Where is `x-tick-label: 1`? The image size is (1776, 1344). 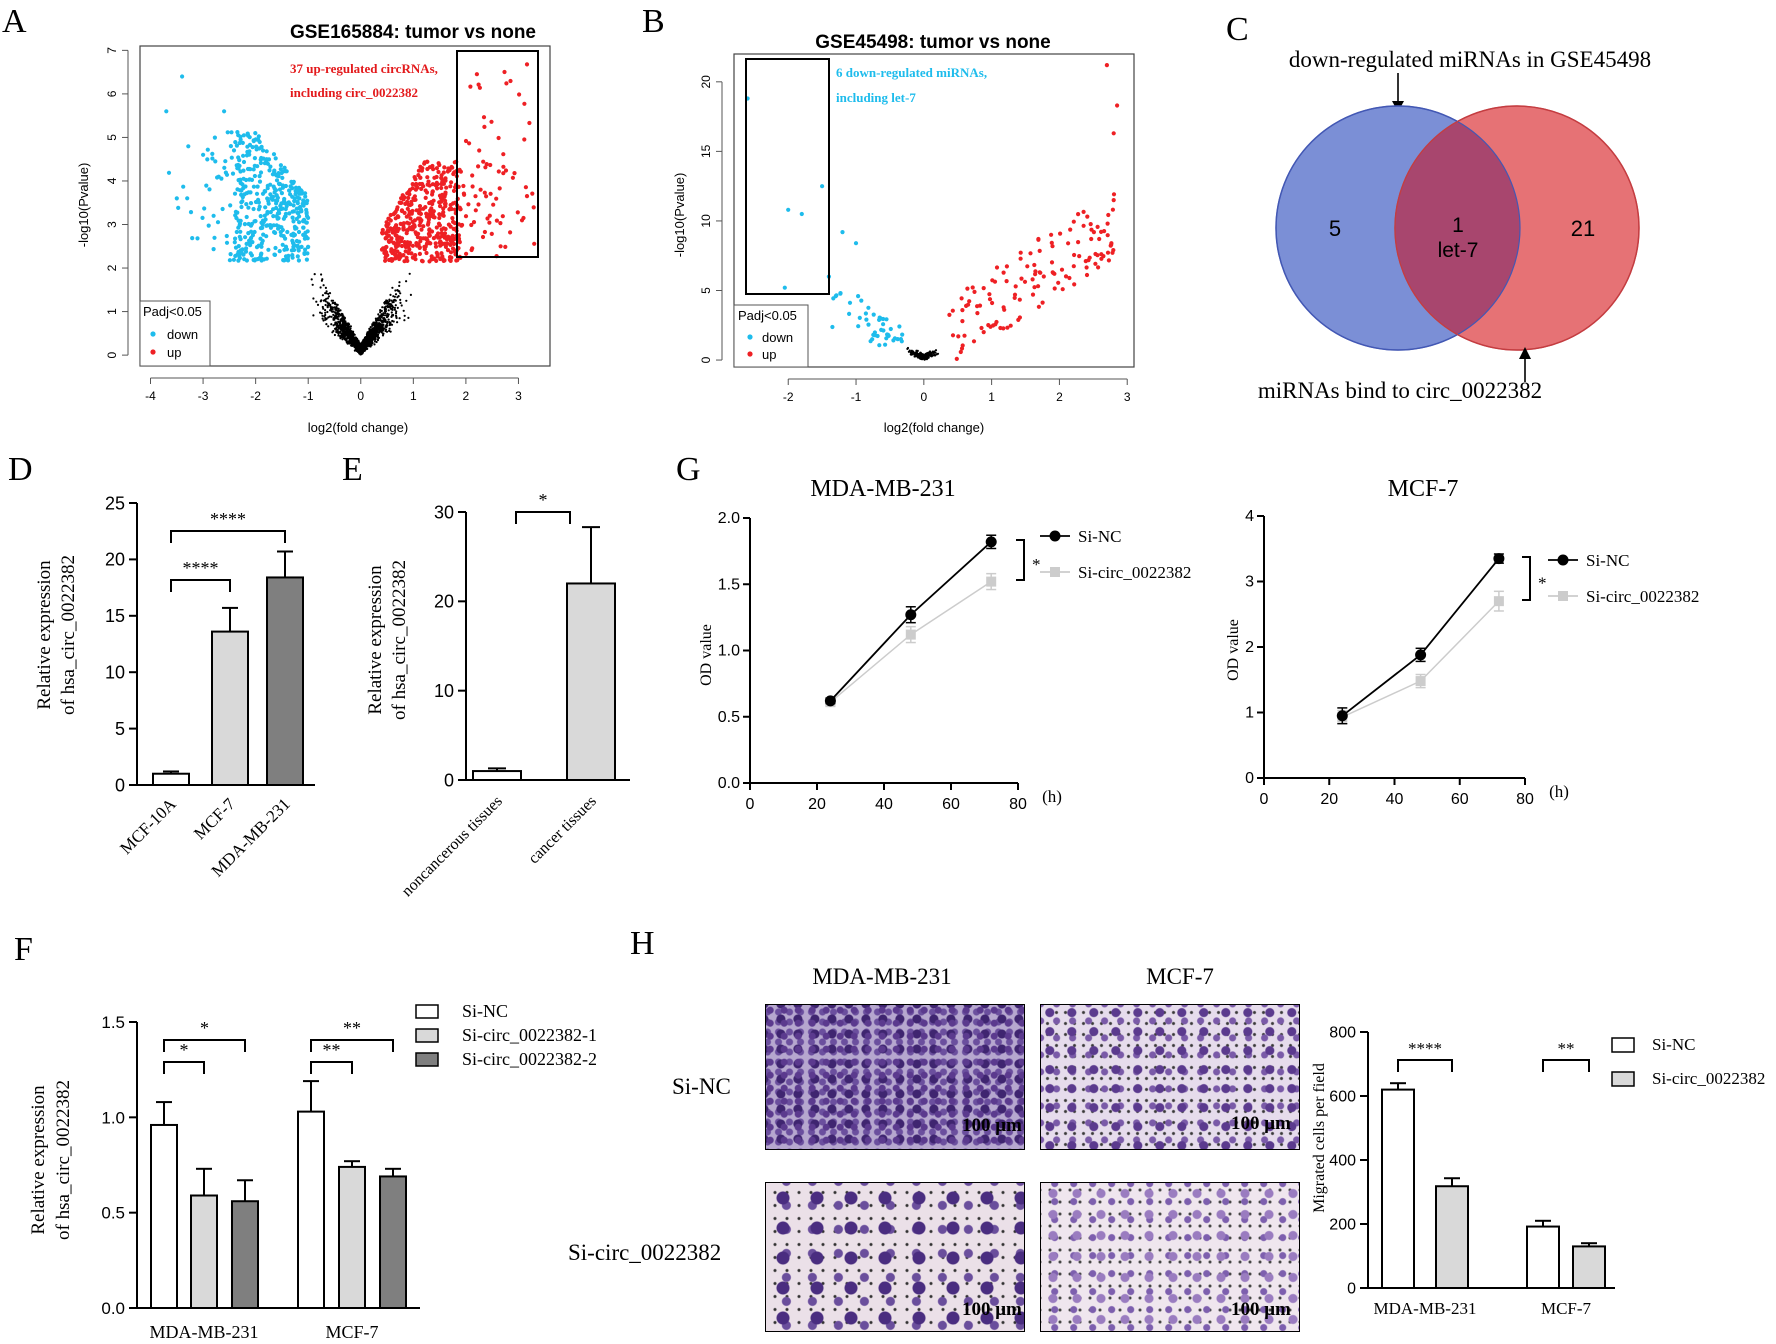
x-tick-label: 1 is located at coordinates (413, 396).